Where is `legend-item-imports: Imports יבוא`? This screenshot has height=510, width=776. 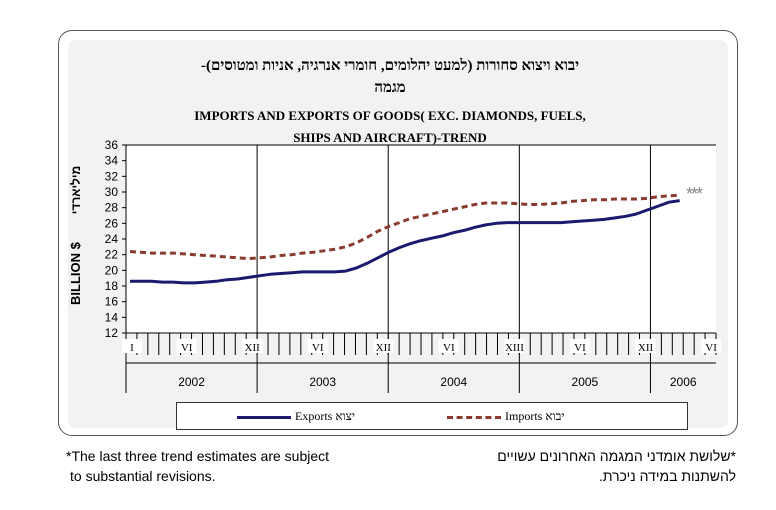
legend-item-imports: Imports יבוא is located at coordinates (506, 416).